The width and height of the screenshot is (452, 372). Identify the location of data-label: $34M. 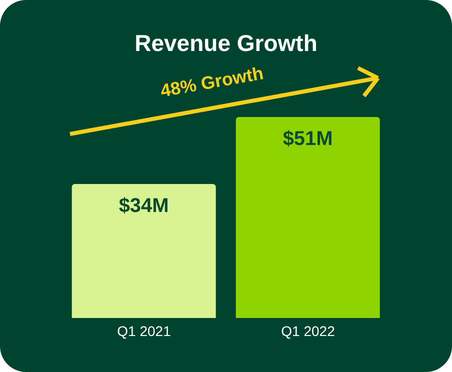
(143, 206).